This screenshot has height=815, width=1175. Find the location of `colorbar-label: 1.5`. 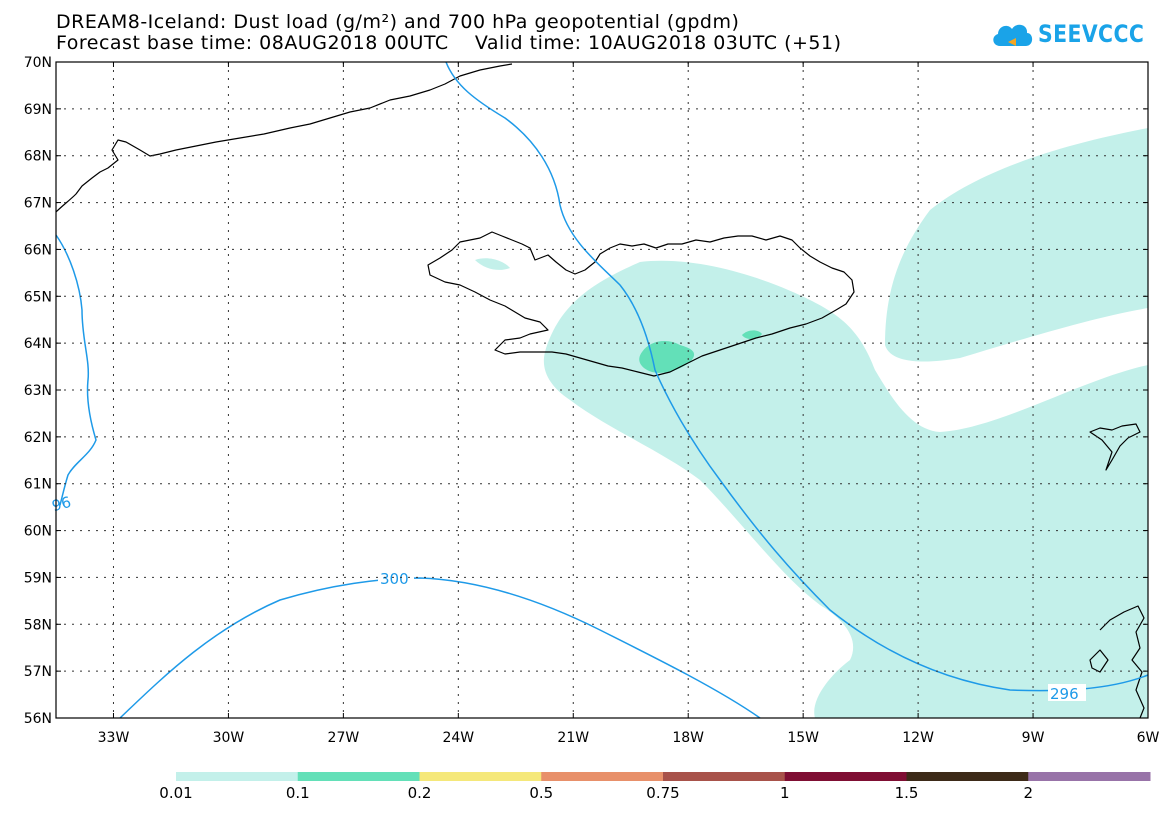

colorbar-label: 1.5 is located at coordinates (907, 793).